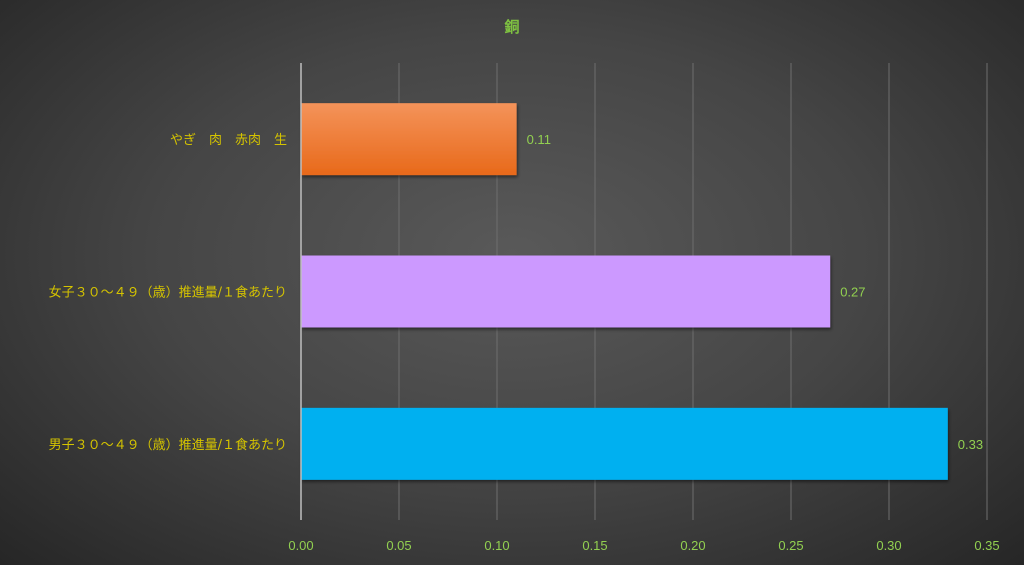 Image resolution: width=1024 pixels, height=565 pixels. I want to click on chart-title: 銅, so click(512, 27).